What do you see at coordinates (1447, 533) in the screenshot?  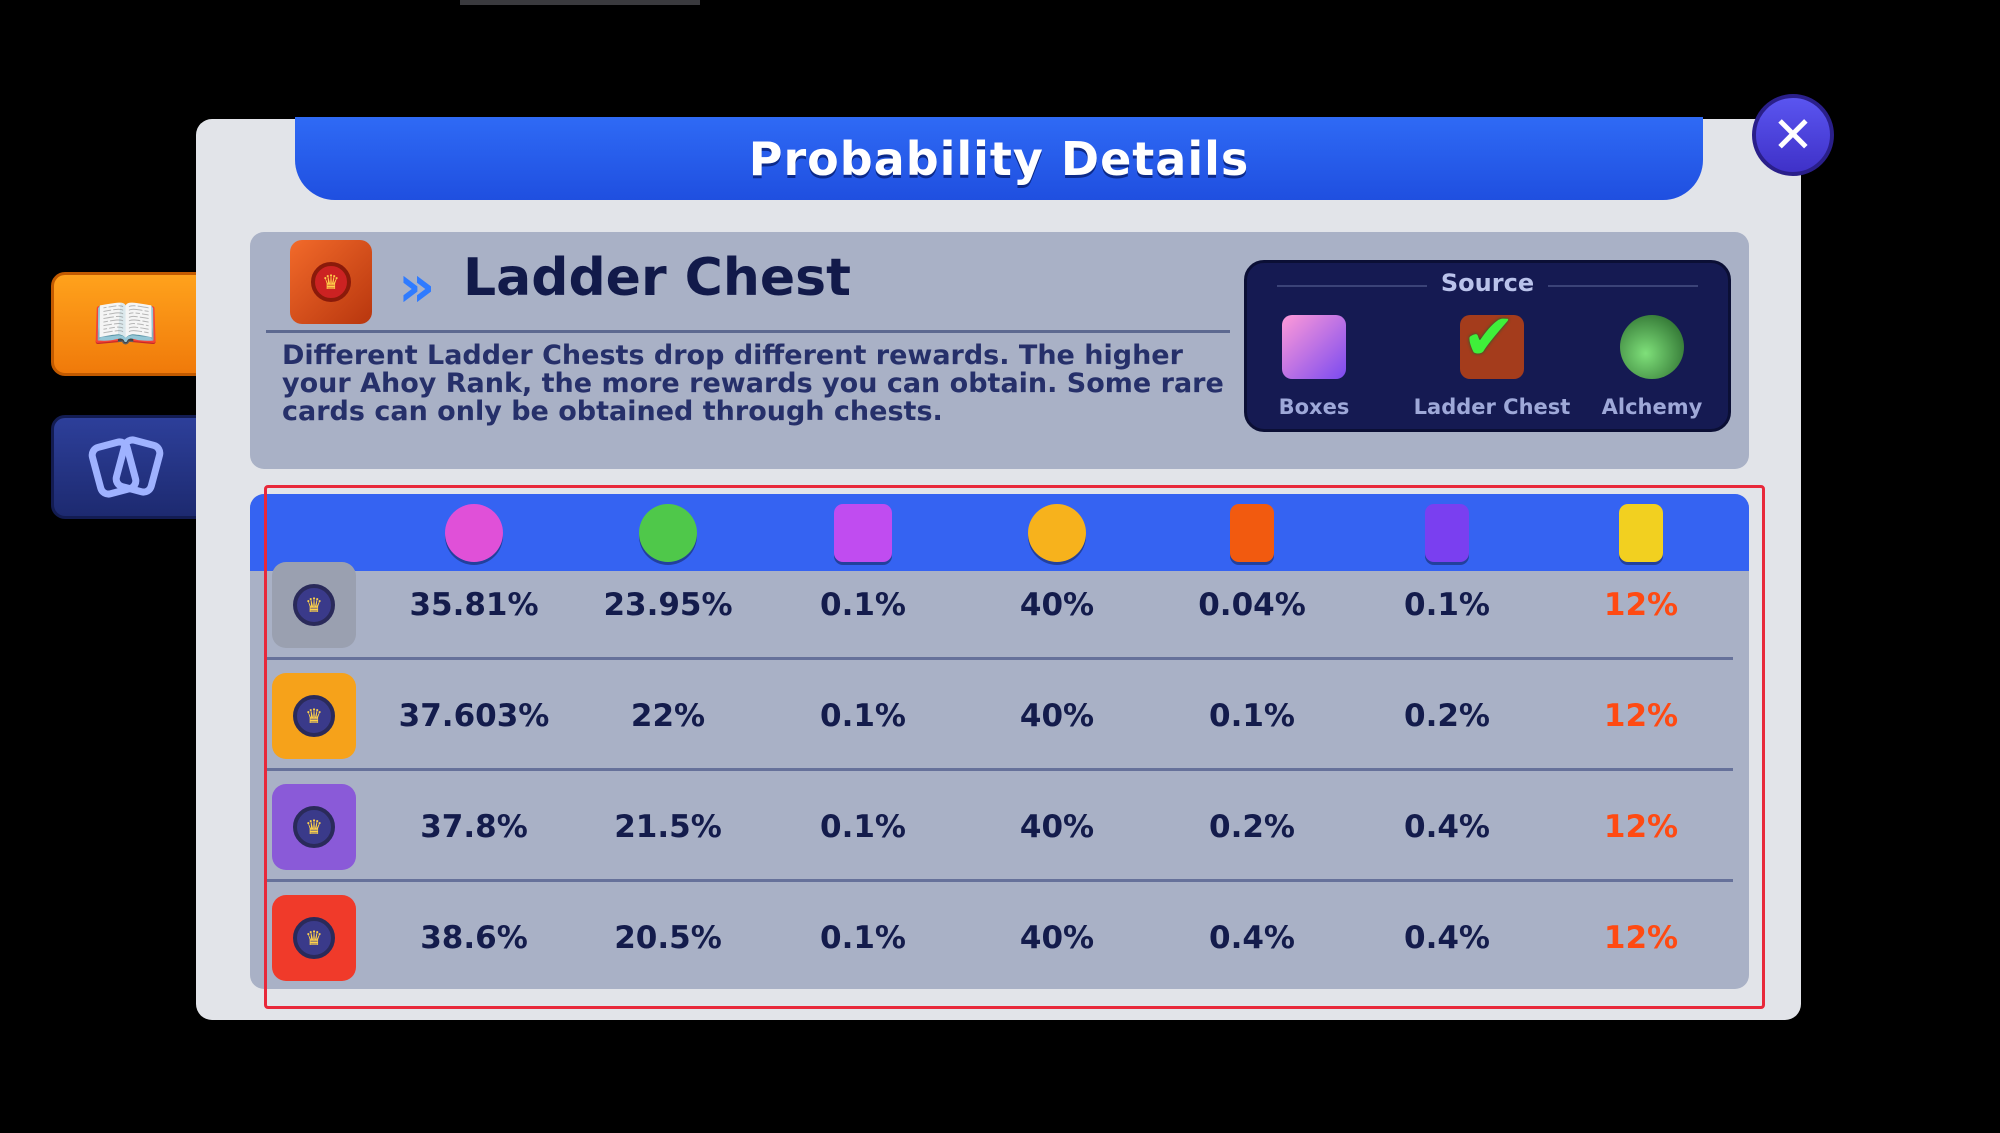 I see `purple-card-icon` at bounding box center [1447, 533].